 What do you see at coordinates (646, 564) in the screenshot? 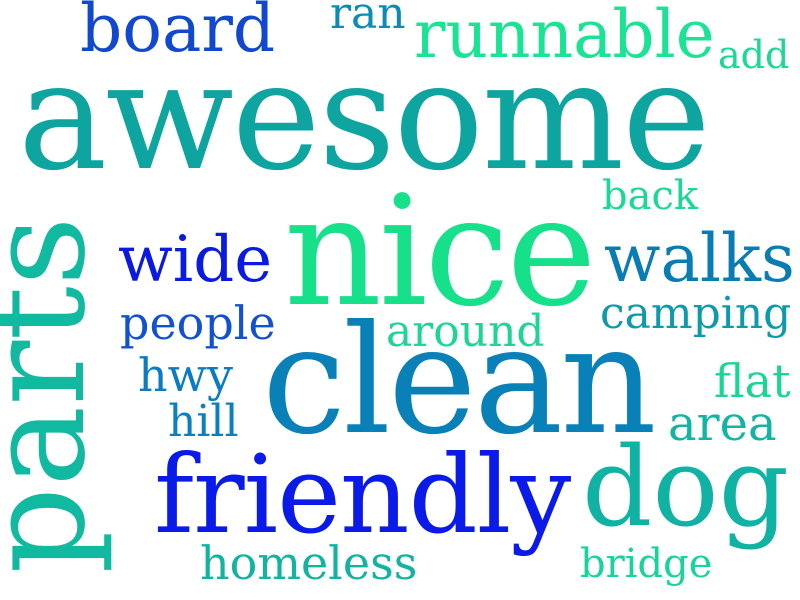
I see `word-bridge: bridge` at bounding box center [646, 564].